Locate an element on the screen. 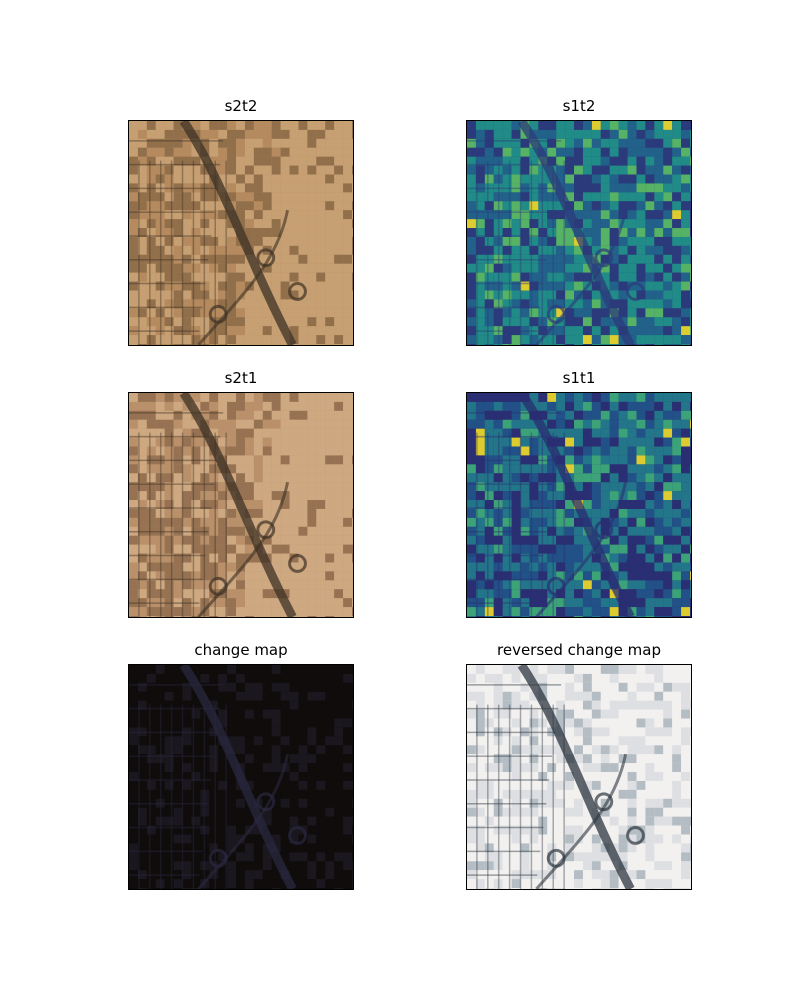 The height and width of the screenshot is (1000, 800). image-s2t2 is located at coordinates (241, 233).